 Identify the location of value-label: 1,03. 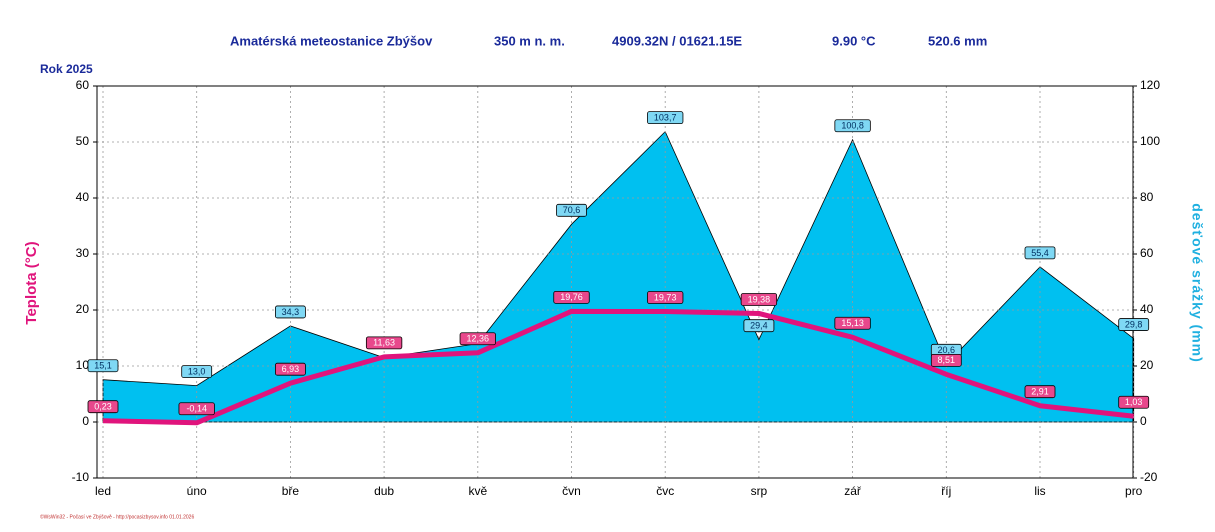
(1134, 402).